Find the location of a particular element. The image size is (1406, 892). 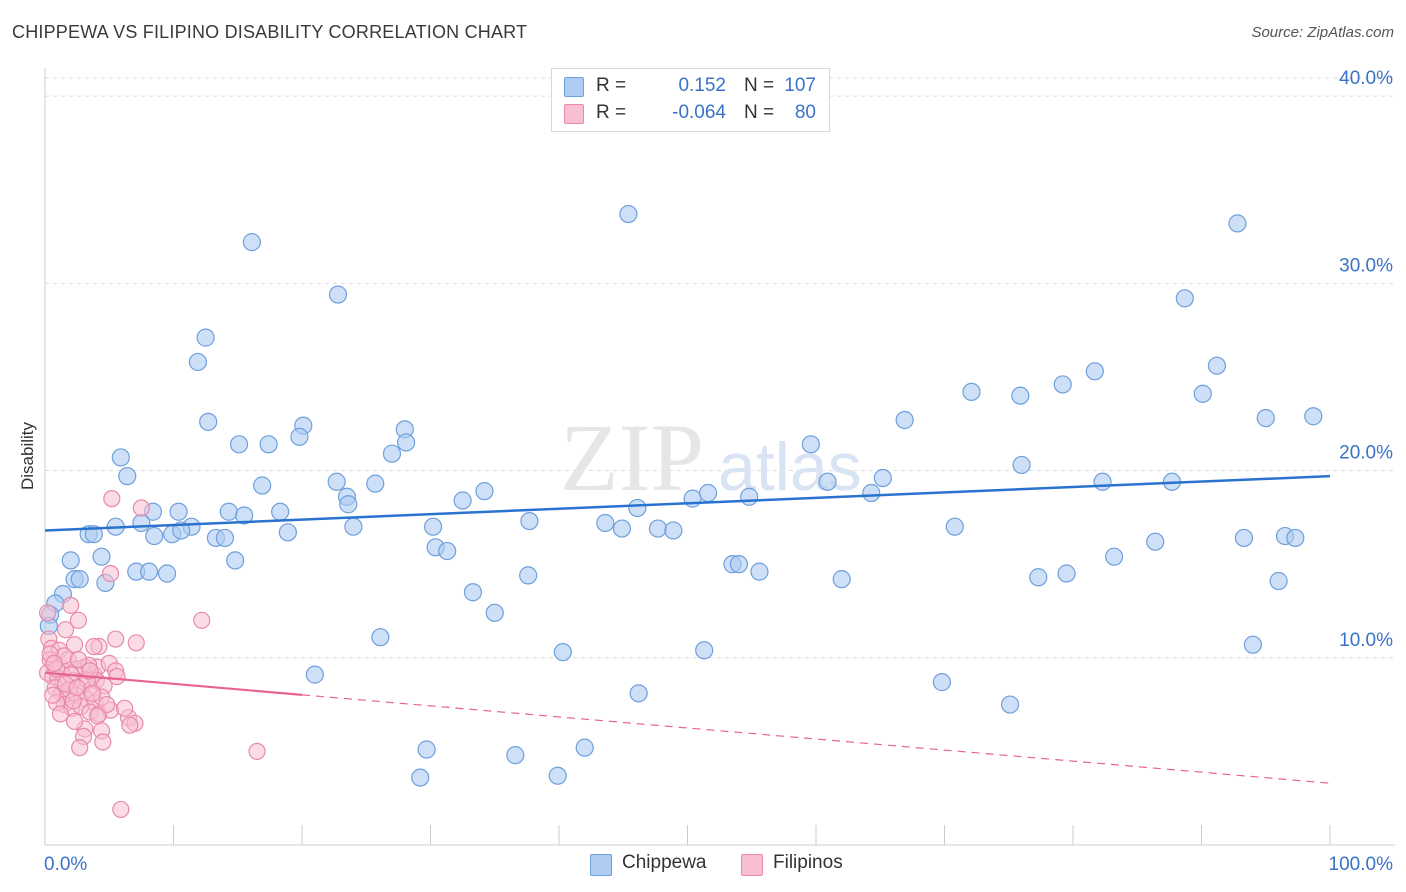

legend-swatch-filipinos is located at coordinates (574, 114).